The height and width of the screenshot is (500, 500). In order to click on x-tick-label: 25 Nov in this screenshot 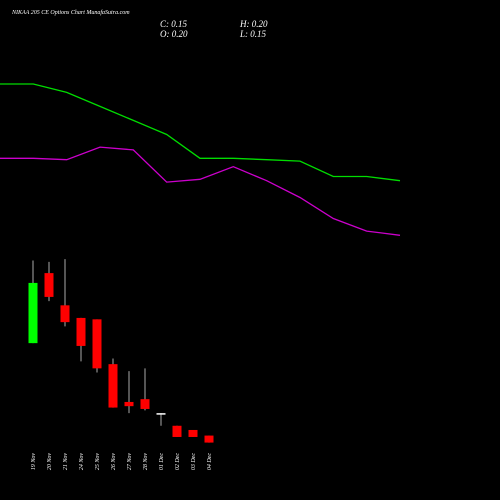, I will do `click(98, 462)`.